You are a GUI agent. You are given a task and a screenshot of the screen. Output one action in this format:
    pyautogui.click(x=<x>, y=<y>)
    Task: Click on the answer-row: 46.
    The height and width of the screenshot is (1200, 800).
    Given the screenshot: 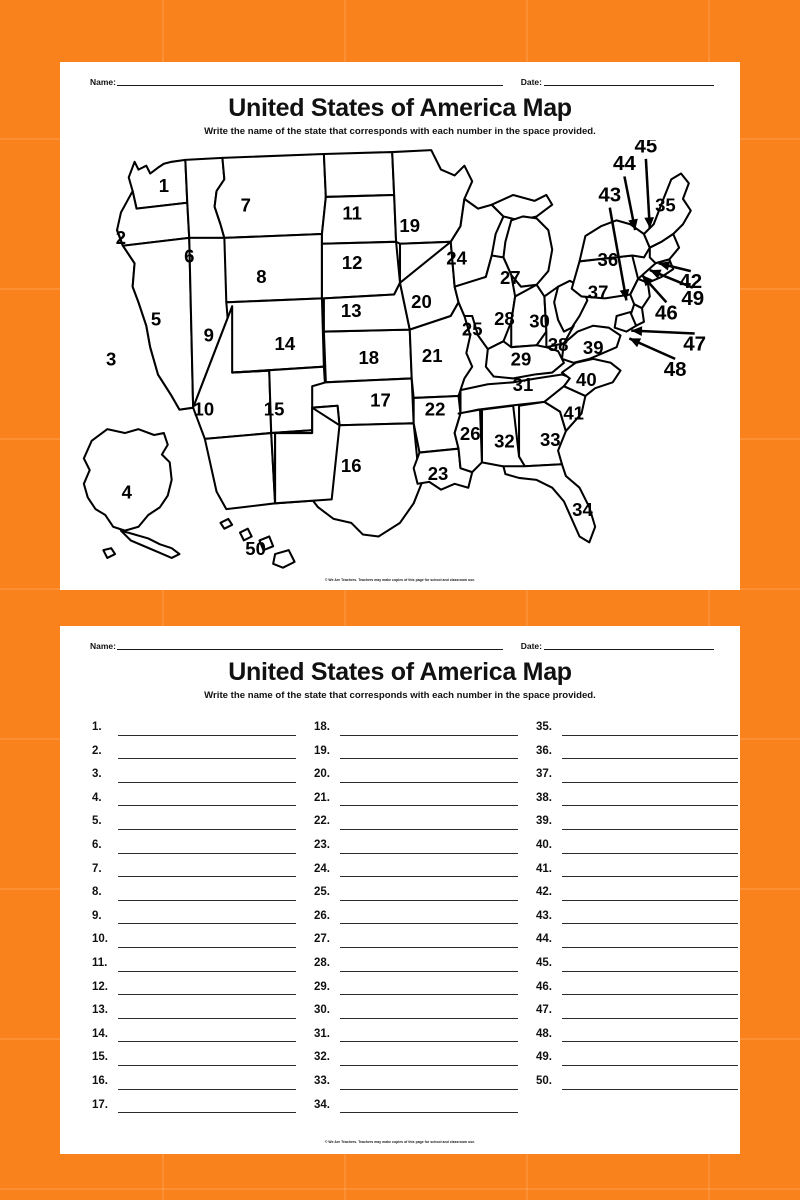 What is the action you would take?
    pyautogui.click(x=641, y=984)
    